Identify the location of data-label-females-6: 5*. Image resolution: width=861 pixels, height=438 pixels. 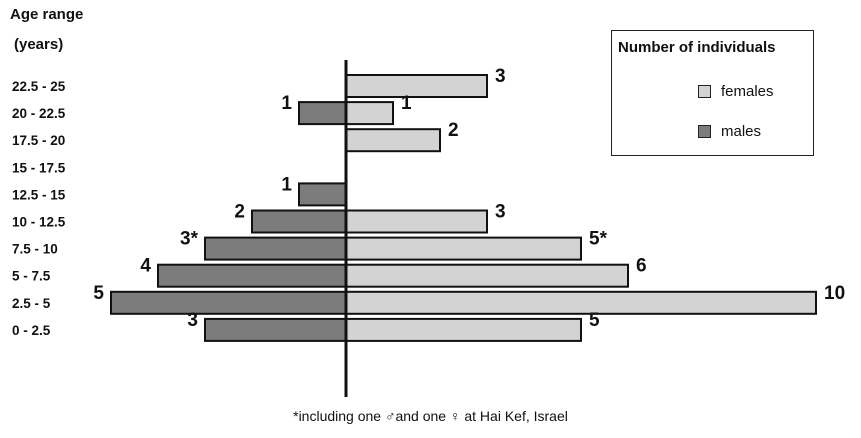
(598, 239).